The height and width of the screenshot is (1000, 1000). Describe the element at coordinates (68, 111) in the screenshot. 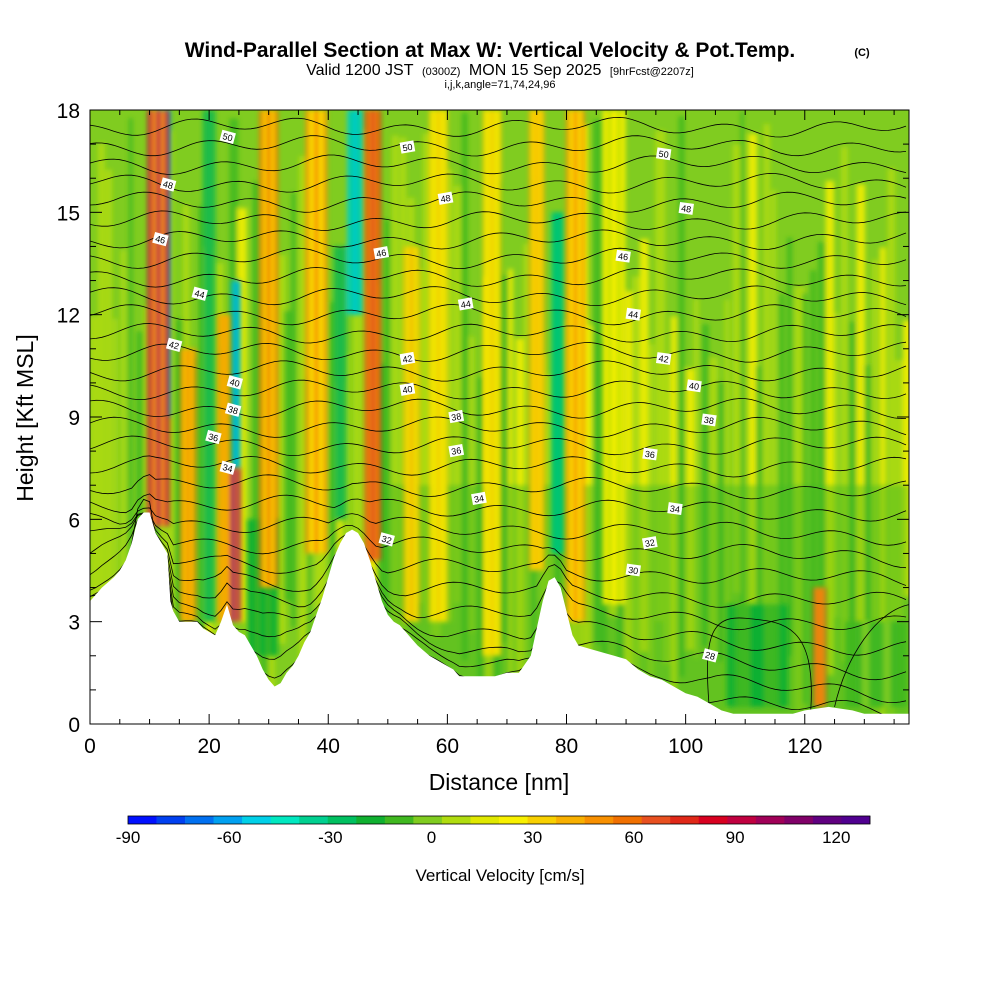

I see `y-tick-label: 18` at that location.